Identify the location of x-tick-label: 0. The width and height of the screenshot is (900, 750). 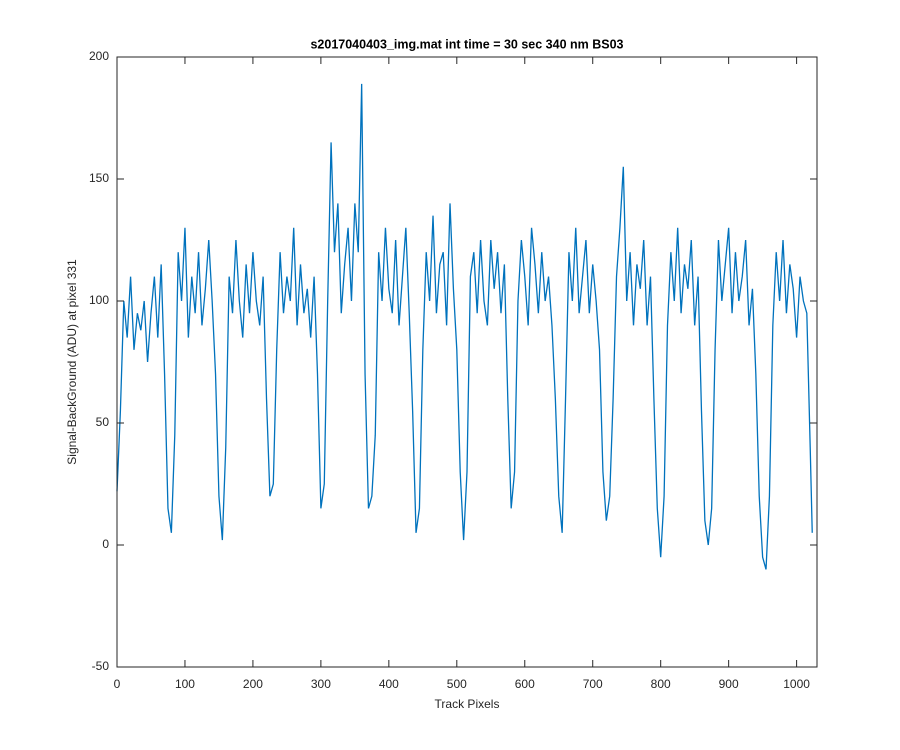
(117, 684).